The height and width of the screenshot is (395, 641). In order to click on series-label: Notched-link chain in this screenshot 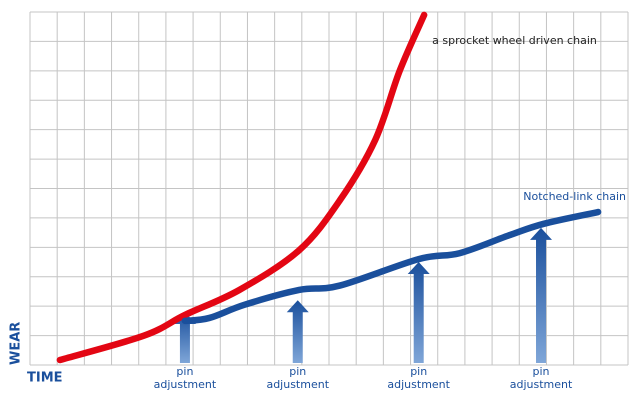, I will do `click(574, 196)`.